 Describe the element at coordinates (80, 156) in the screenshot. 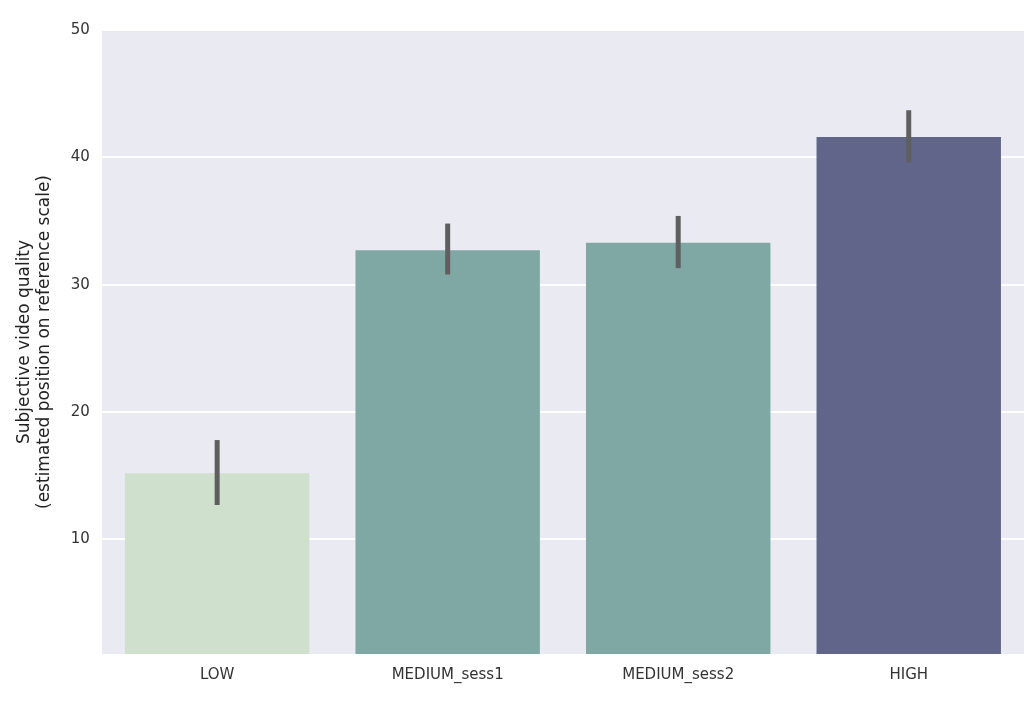

I see `y-tick-label: 40` at that location.